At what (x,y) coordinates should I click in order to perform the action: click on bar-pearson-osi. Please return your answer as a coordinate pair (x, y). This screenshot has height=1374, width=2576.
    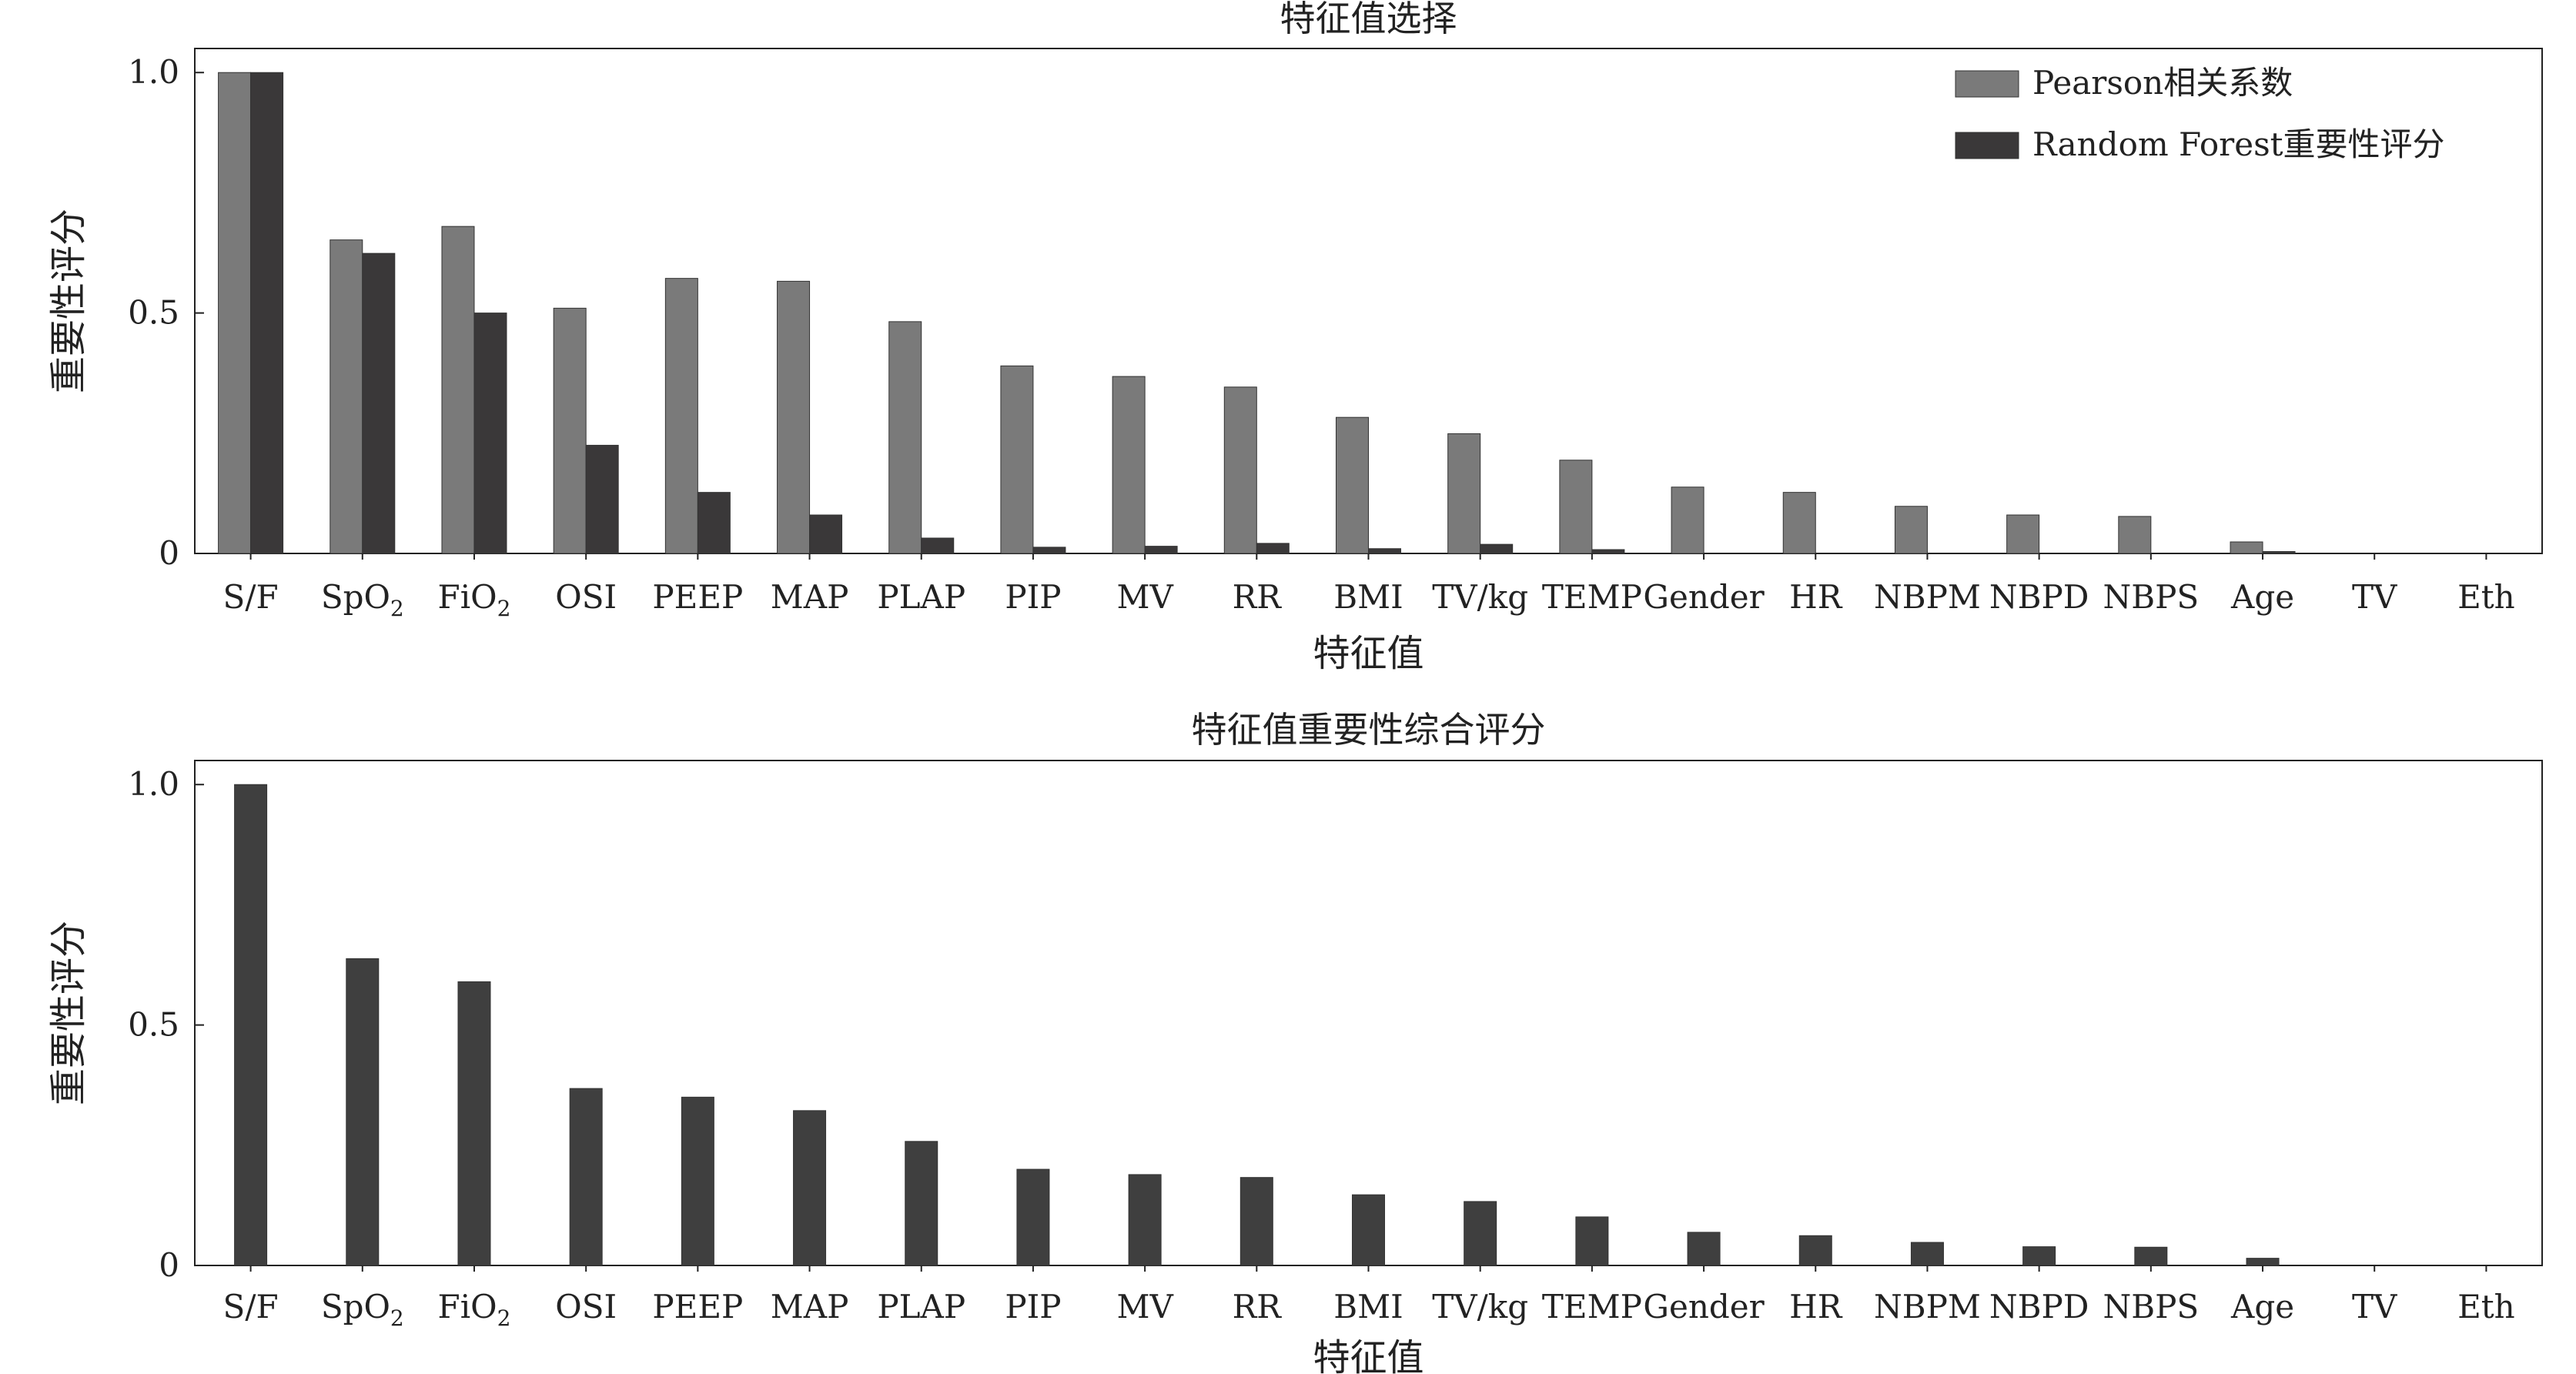
    Looking at the image, I should click on (570, 430).